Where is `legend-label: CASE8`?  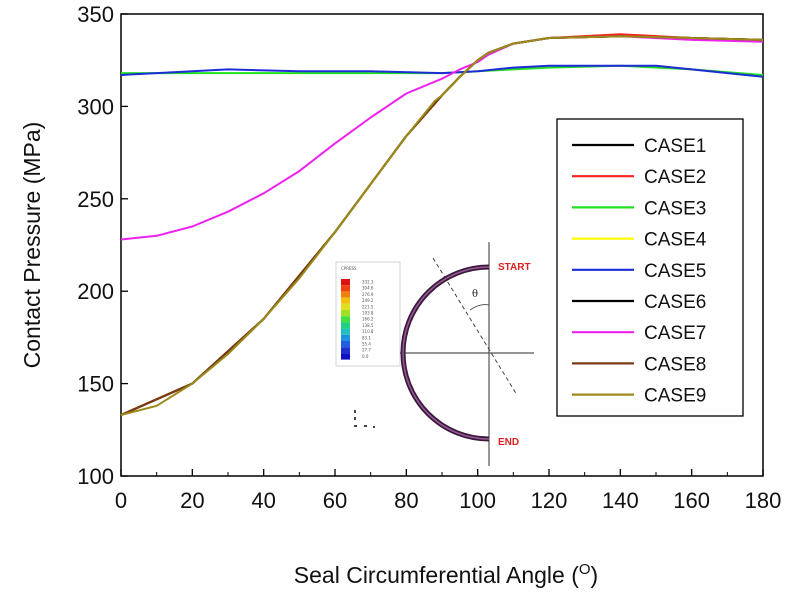 legend-label: CASE8 is located at coordinates (675, 364).